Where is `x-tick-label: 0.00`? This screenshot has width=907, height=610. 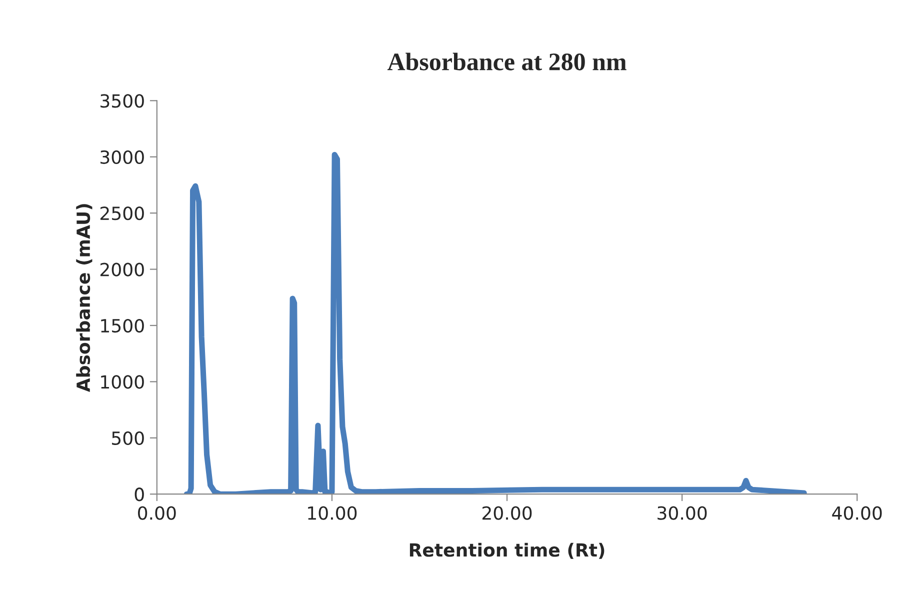
x-tick-label: 0.00 is located at coordinates (157, 513).